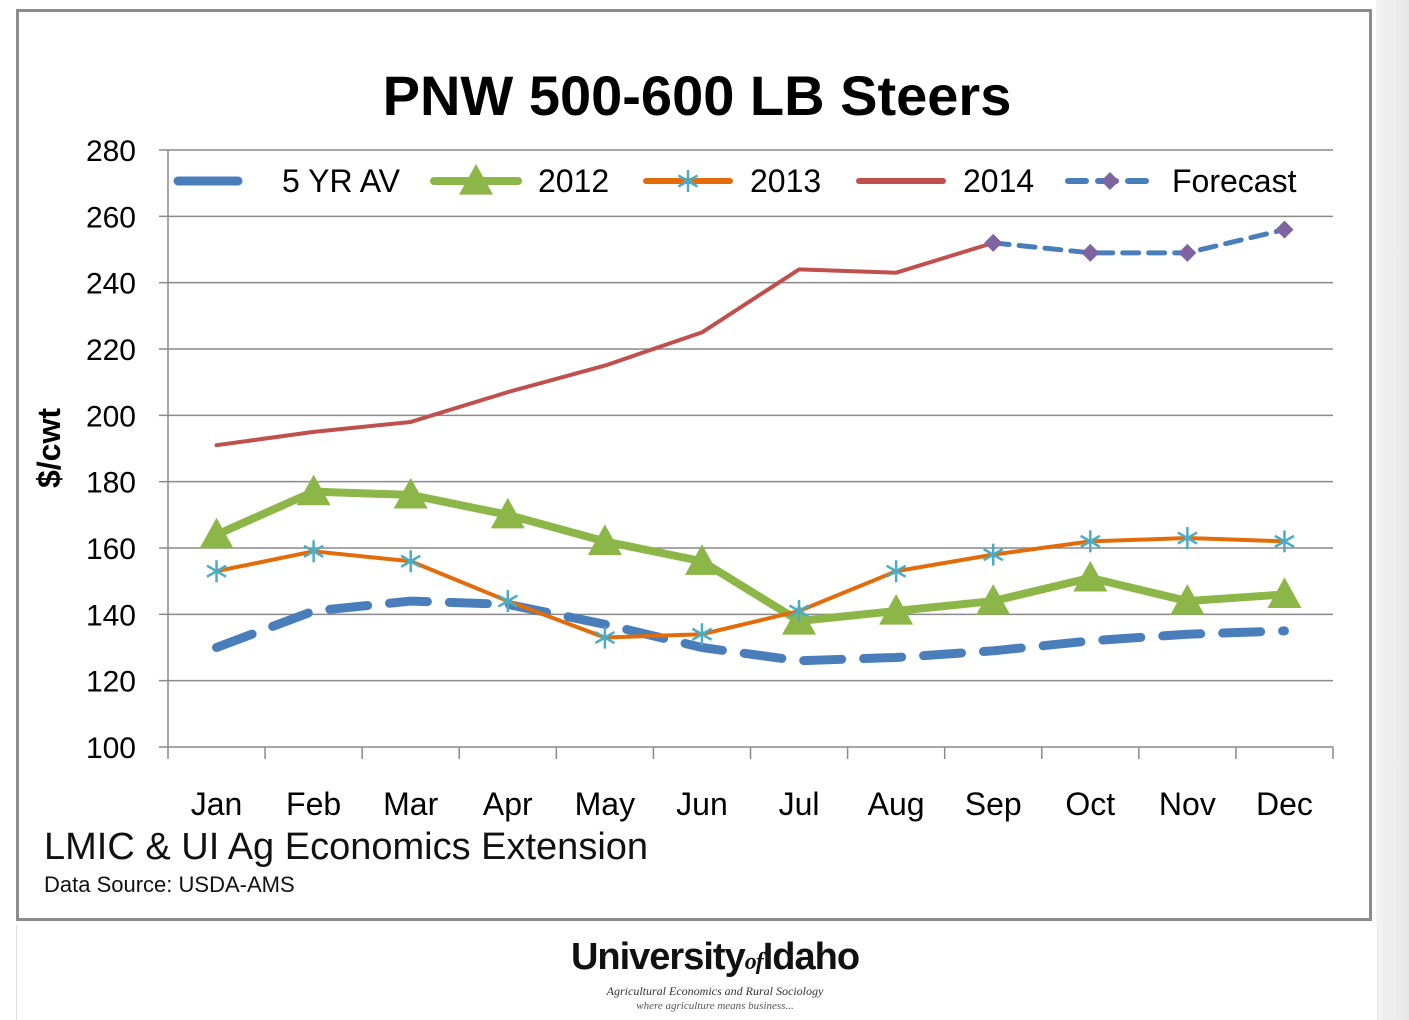 The height and width of the screenshot is (1020, 1409). What do you see at coordinates (697, 95) in the screenshot?
I see `chart-title: PNW 500-600 LB Steers` at bounding box center [697, 95].